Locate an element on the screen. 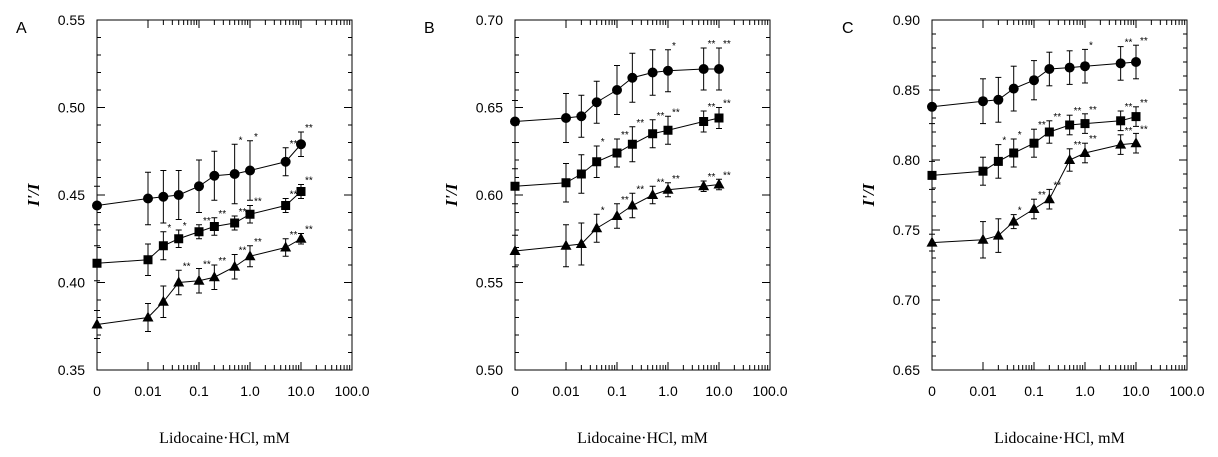 Image resolution: width=1218 pixels, height=457 pixels. series-triangle: ** ** ** ** ** ** ** is located at coordinates (202, 282).